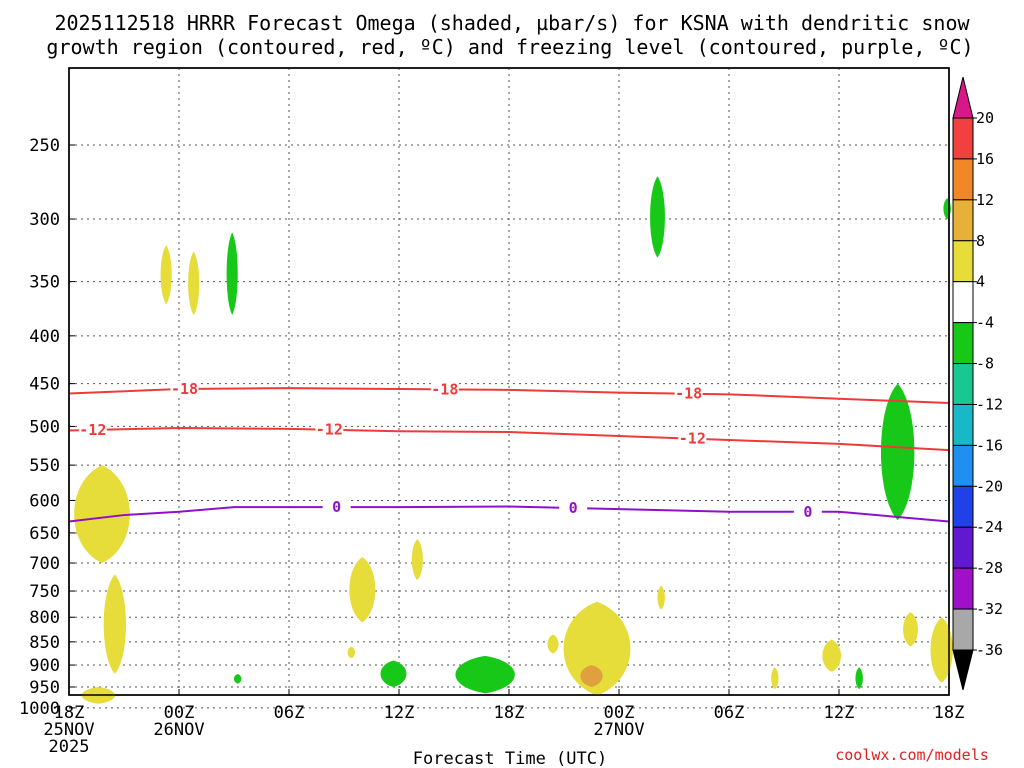 This screenshot has height=768, width=1024. Describe the element at coordinates (989, 404) in the screenshot. I see `colorbar-label: -12` at that location.